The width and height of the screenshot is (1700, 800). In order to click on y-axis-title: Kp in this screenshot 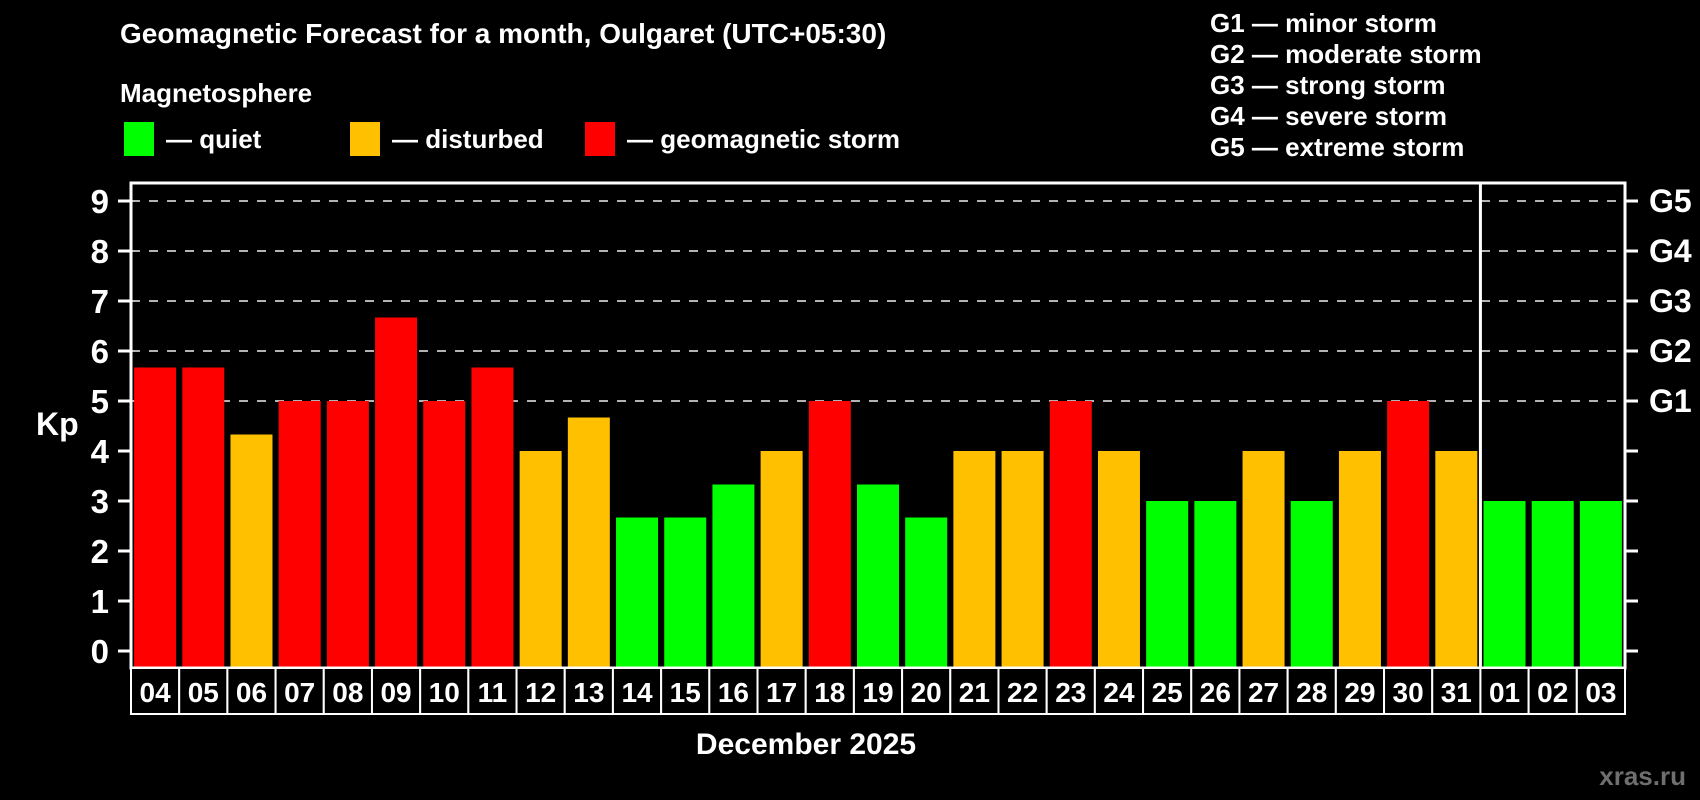, I will do `click(57, 424)`.